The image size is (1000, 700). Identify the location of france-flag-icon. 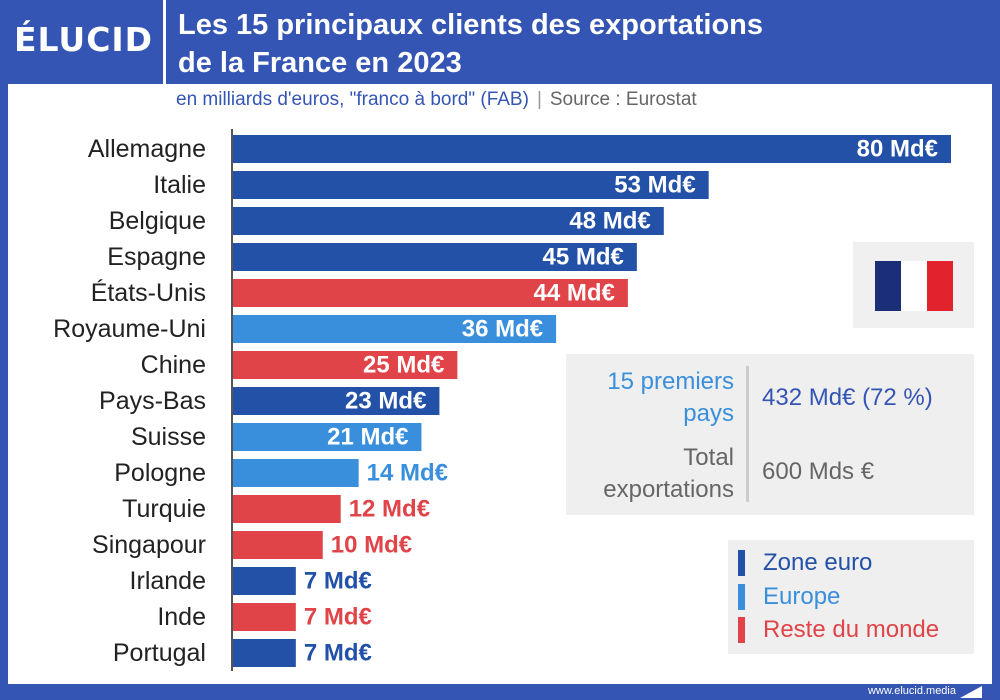
(914, 286).